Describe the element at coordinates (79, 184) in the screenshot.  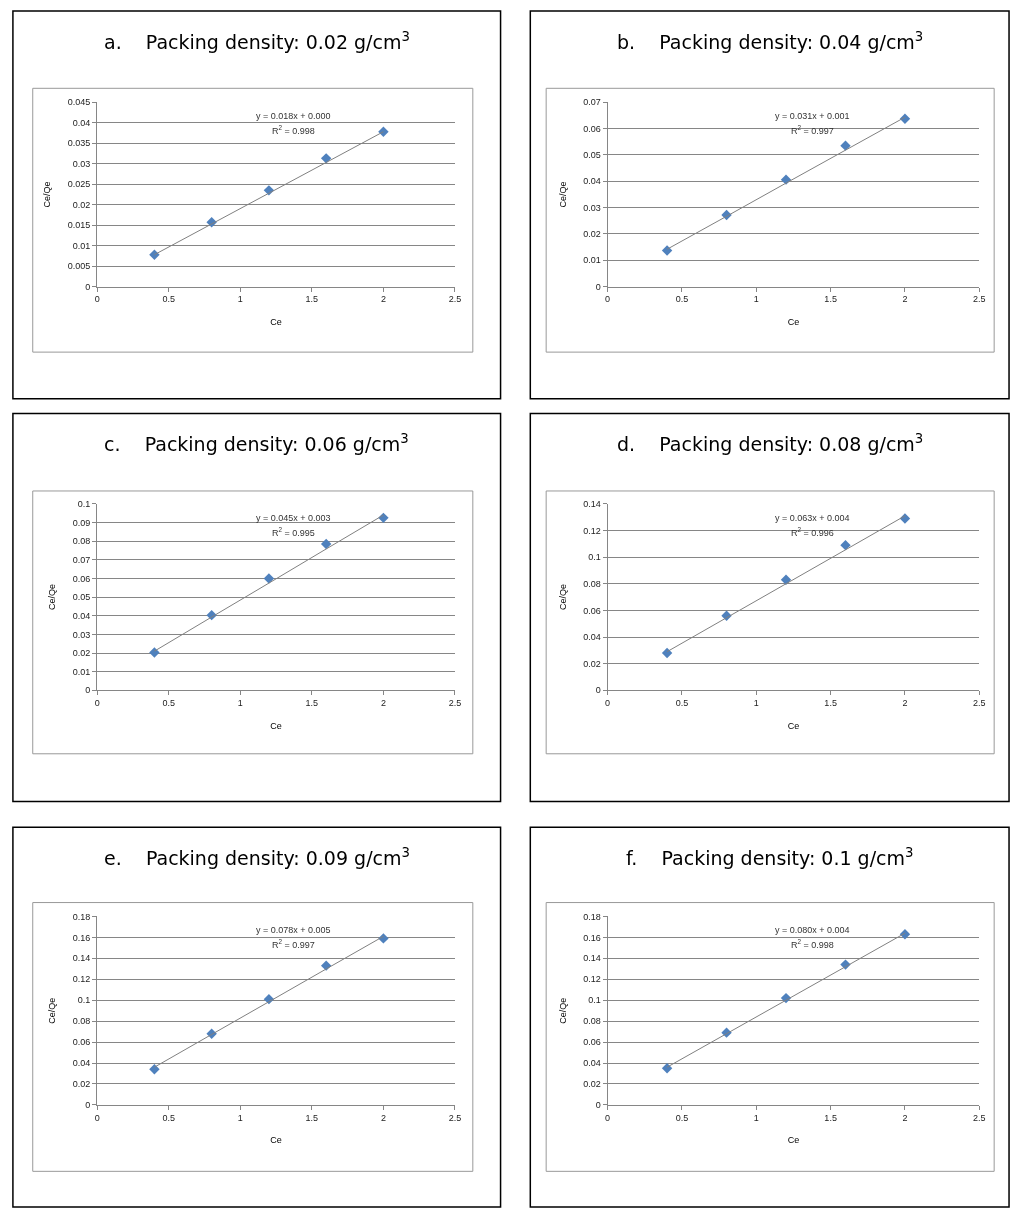
I see `y-tick-label: 0.025` at that location.